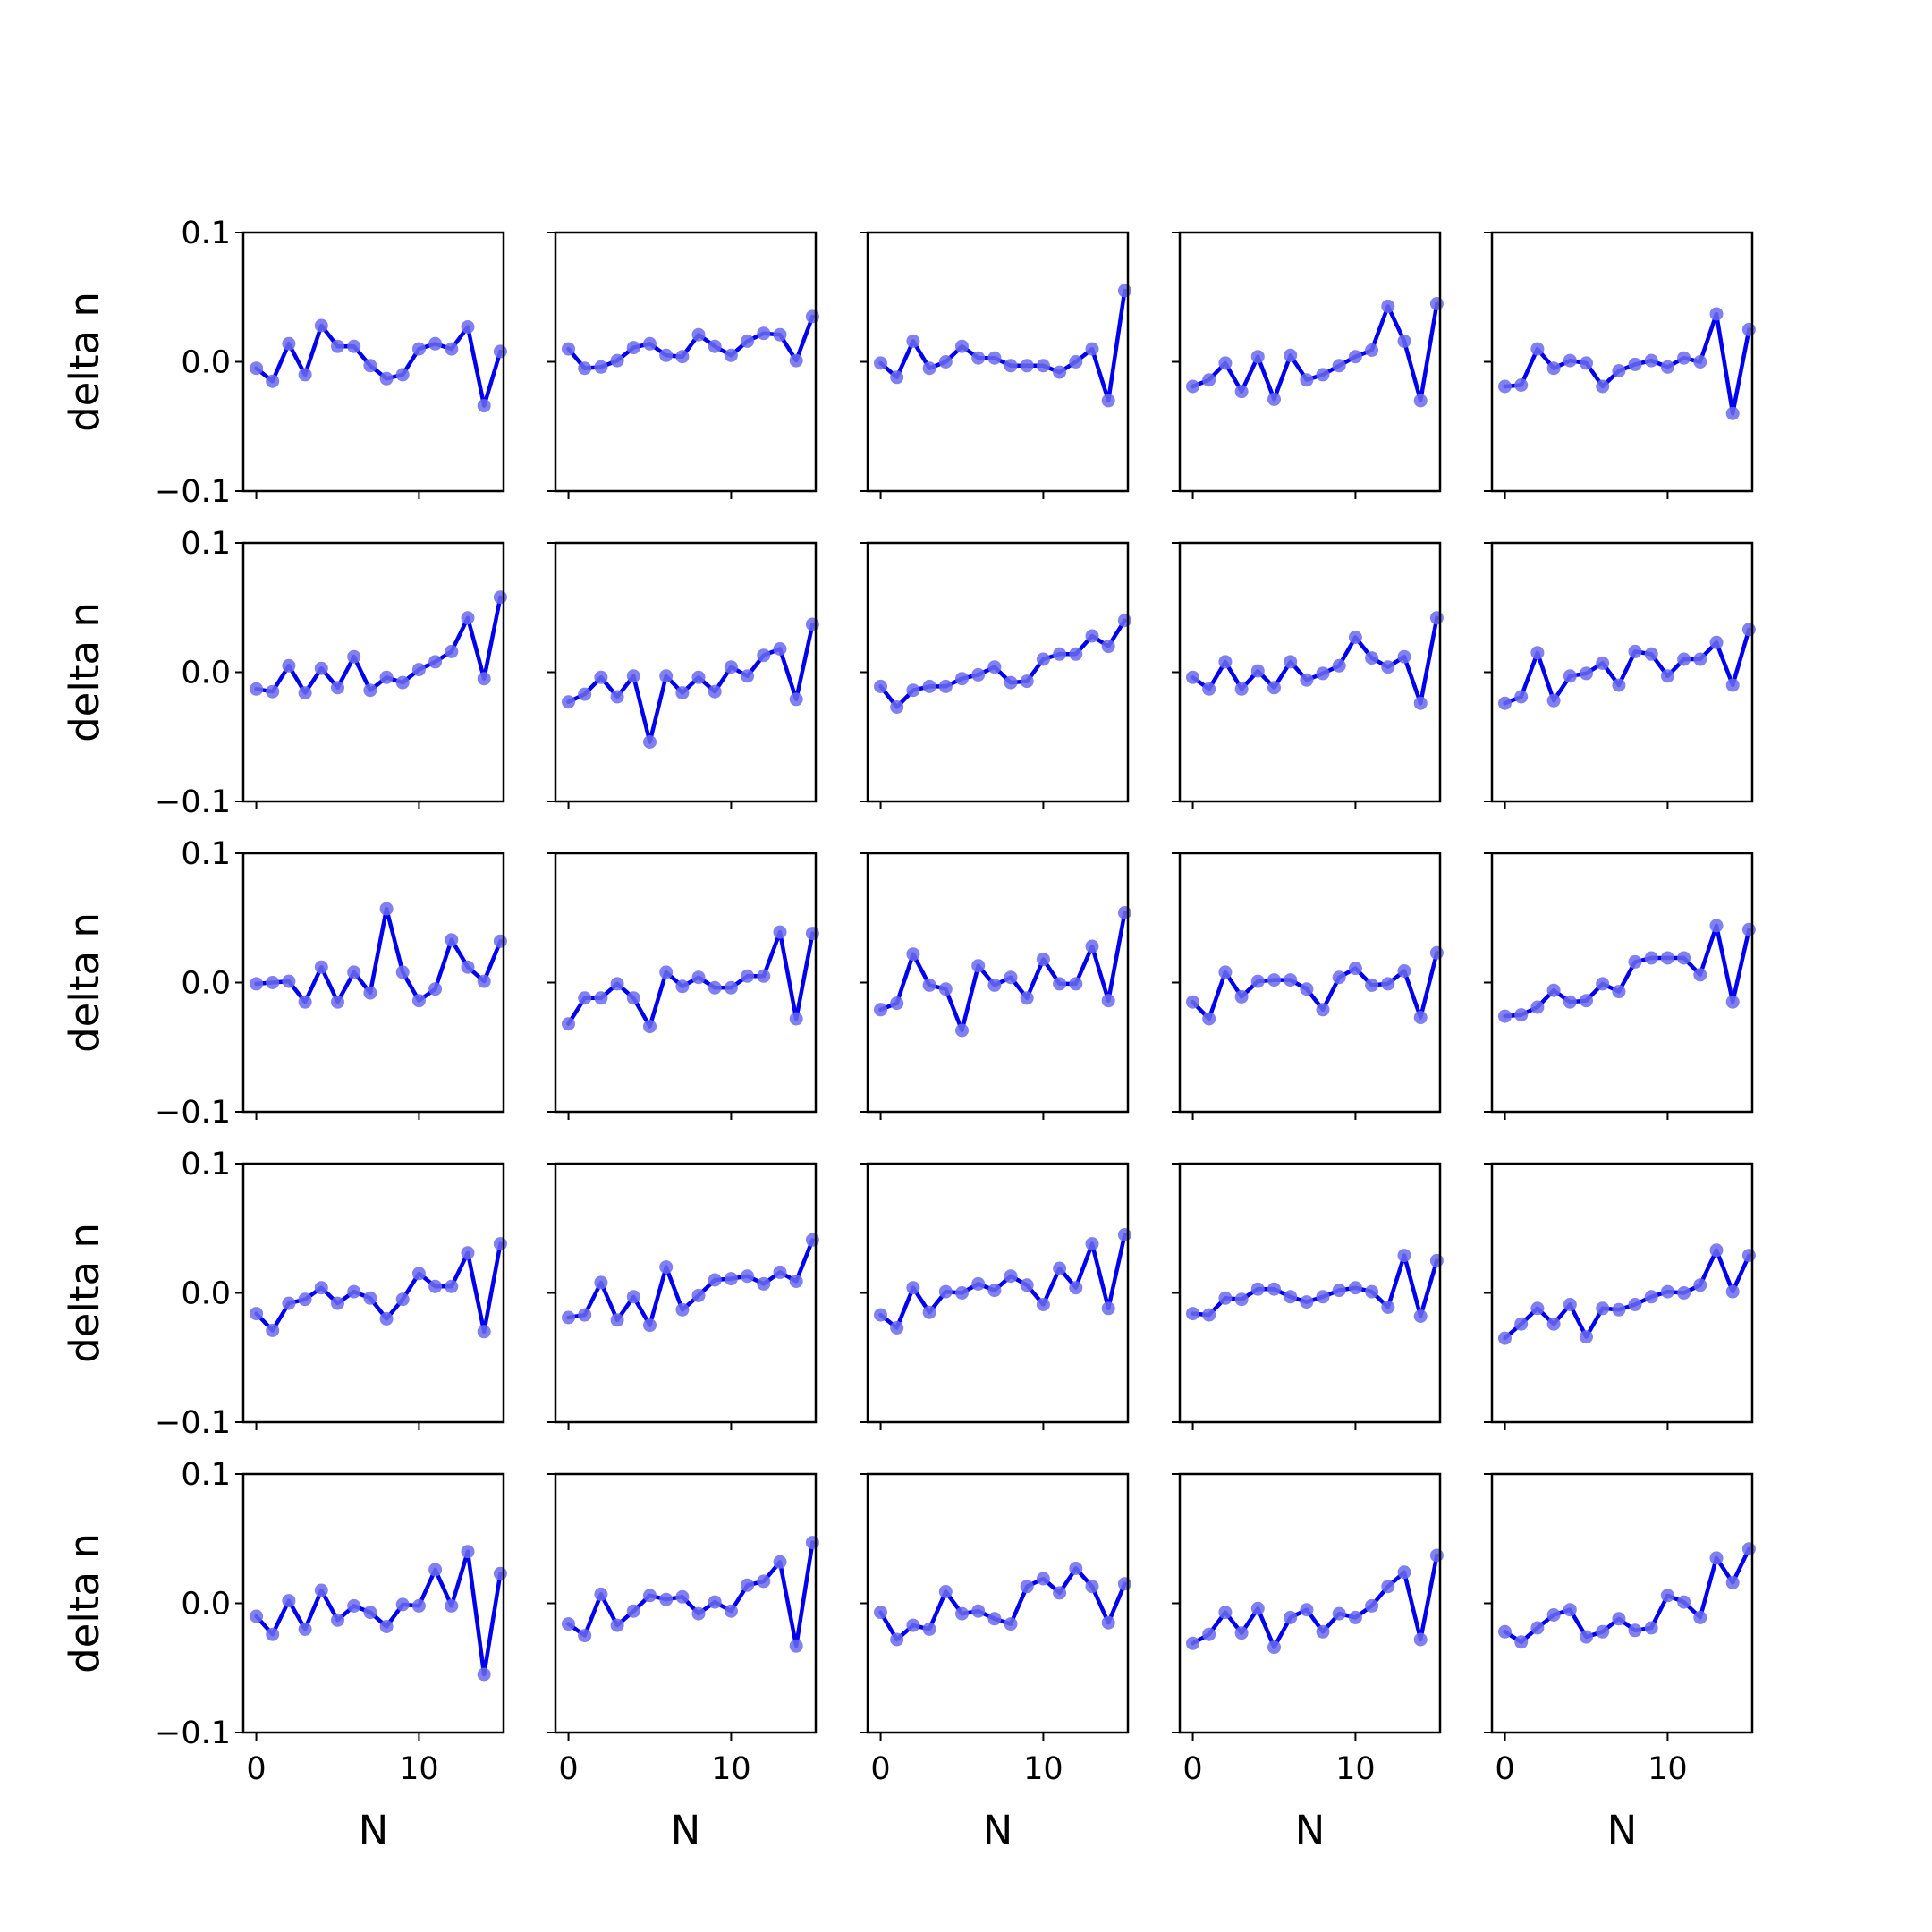  I want to click on subplot-5-2: 0 10 N, so click(683, 1663).